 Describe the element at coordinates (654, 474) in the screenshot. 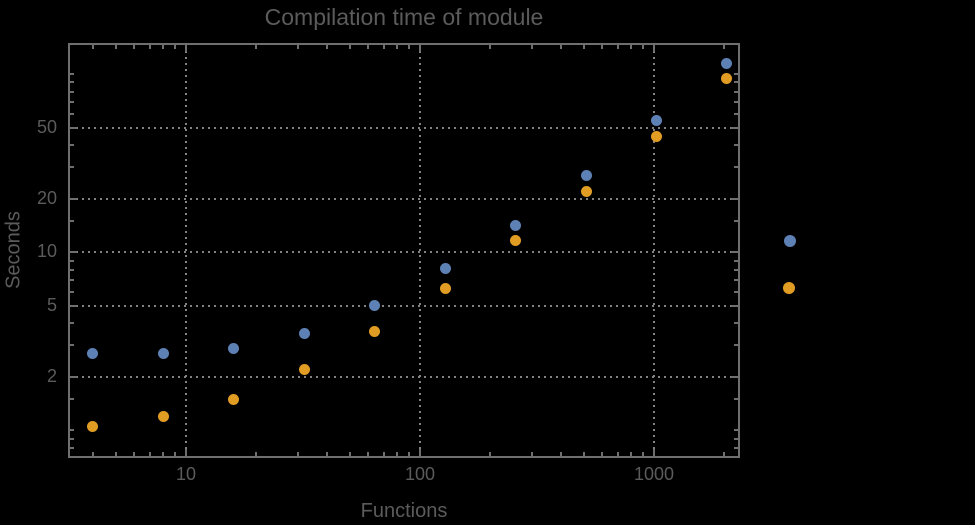

I see `x-tick-label: 1000` at that location.